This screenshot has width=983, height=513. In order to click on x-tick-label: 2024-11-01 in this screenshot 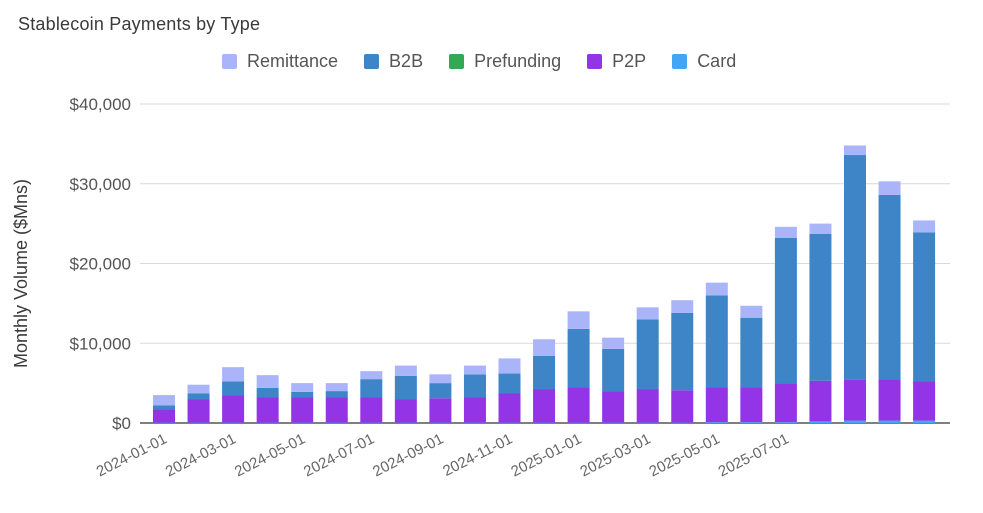, I will do `click(477, 454)`.